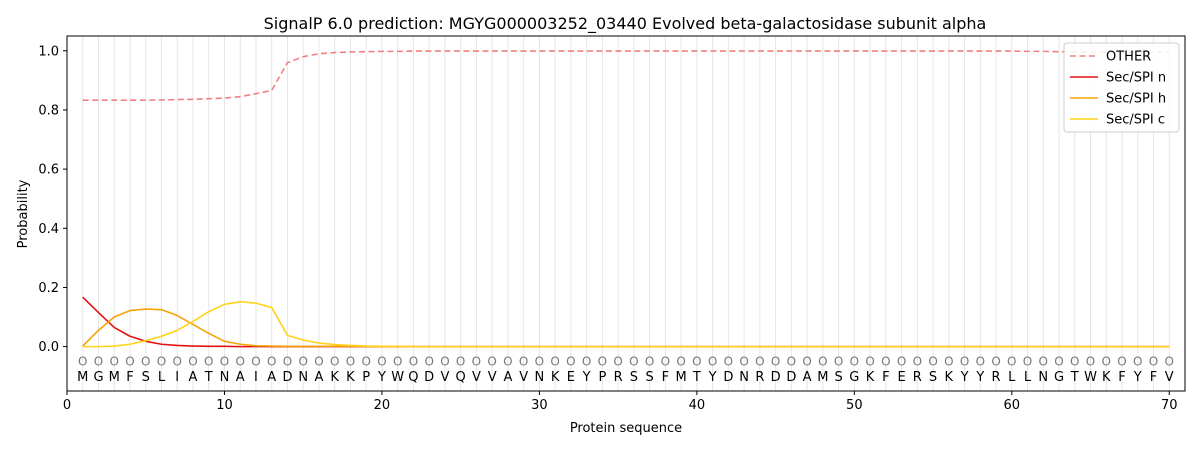 This screenshot has height=450, width=1200. Describe the element at coordinates (854, 405) in the screenshot. I see `x-tick-label: 50` at that location.